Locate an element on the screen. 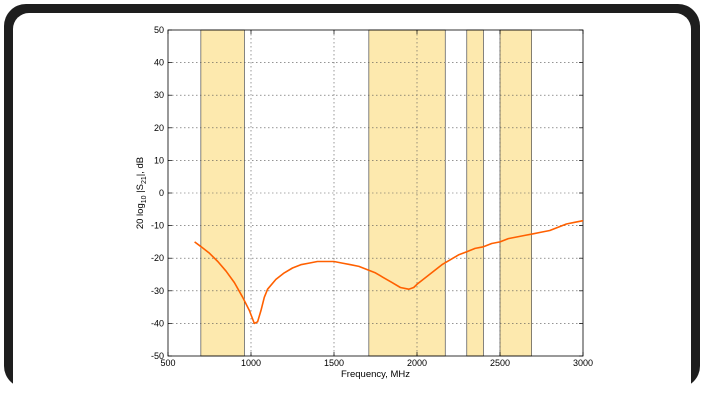 Image resolution: width=710 pixels, height=398 pixels. y-axis-label: 20 log10 |S21|, dB is located at coordinates (141, 193).